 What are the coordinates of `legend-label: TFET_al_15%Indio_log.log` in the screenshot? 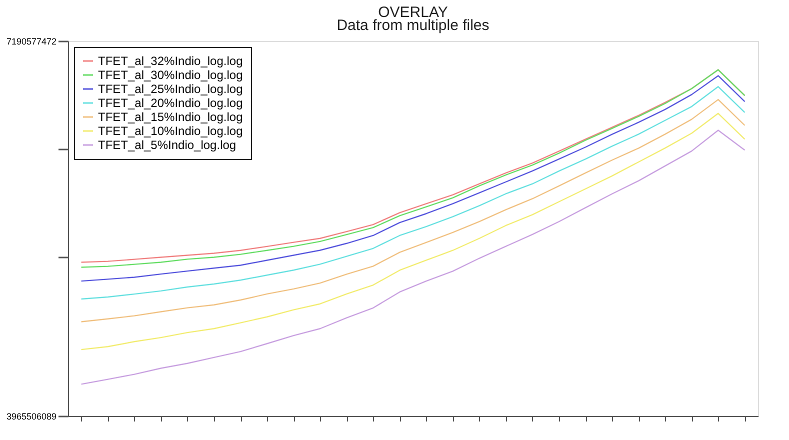 It's located at (170, 117).